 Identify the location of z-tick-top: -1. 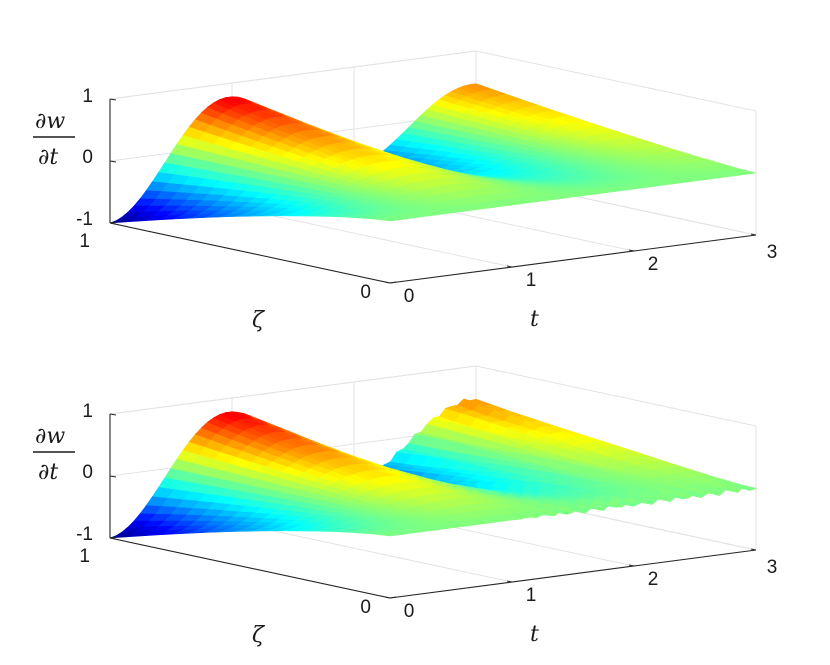
(84, 219).